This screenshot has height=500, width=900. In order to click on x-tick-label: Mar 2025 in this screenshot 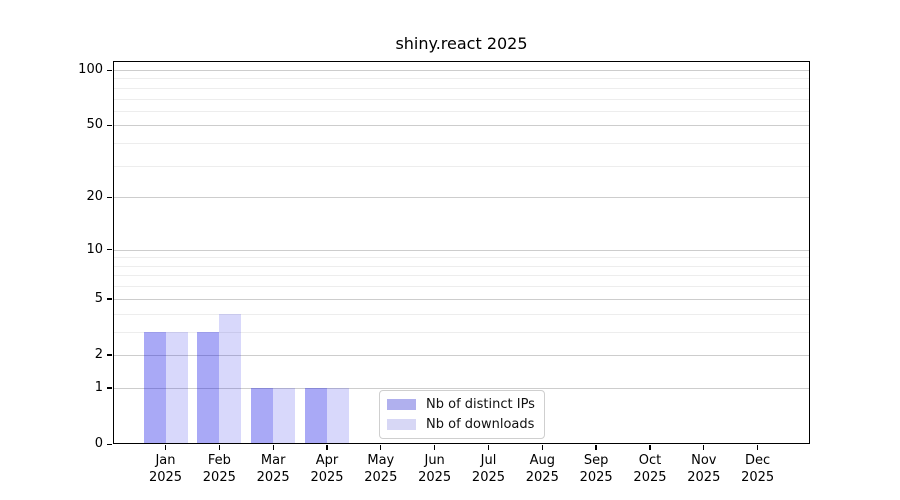, I will do `click(273, 469)`.